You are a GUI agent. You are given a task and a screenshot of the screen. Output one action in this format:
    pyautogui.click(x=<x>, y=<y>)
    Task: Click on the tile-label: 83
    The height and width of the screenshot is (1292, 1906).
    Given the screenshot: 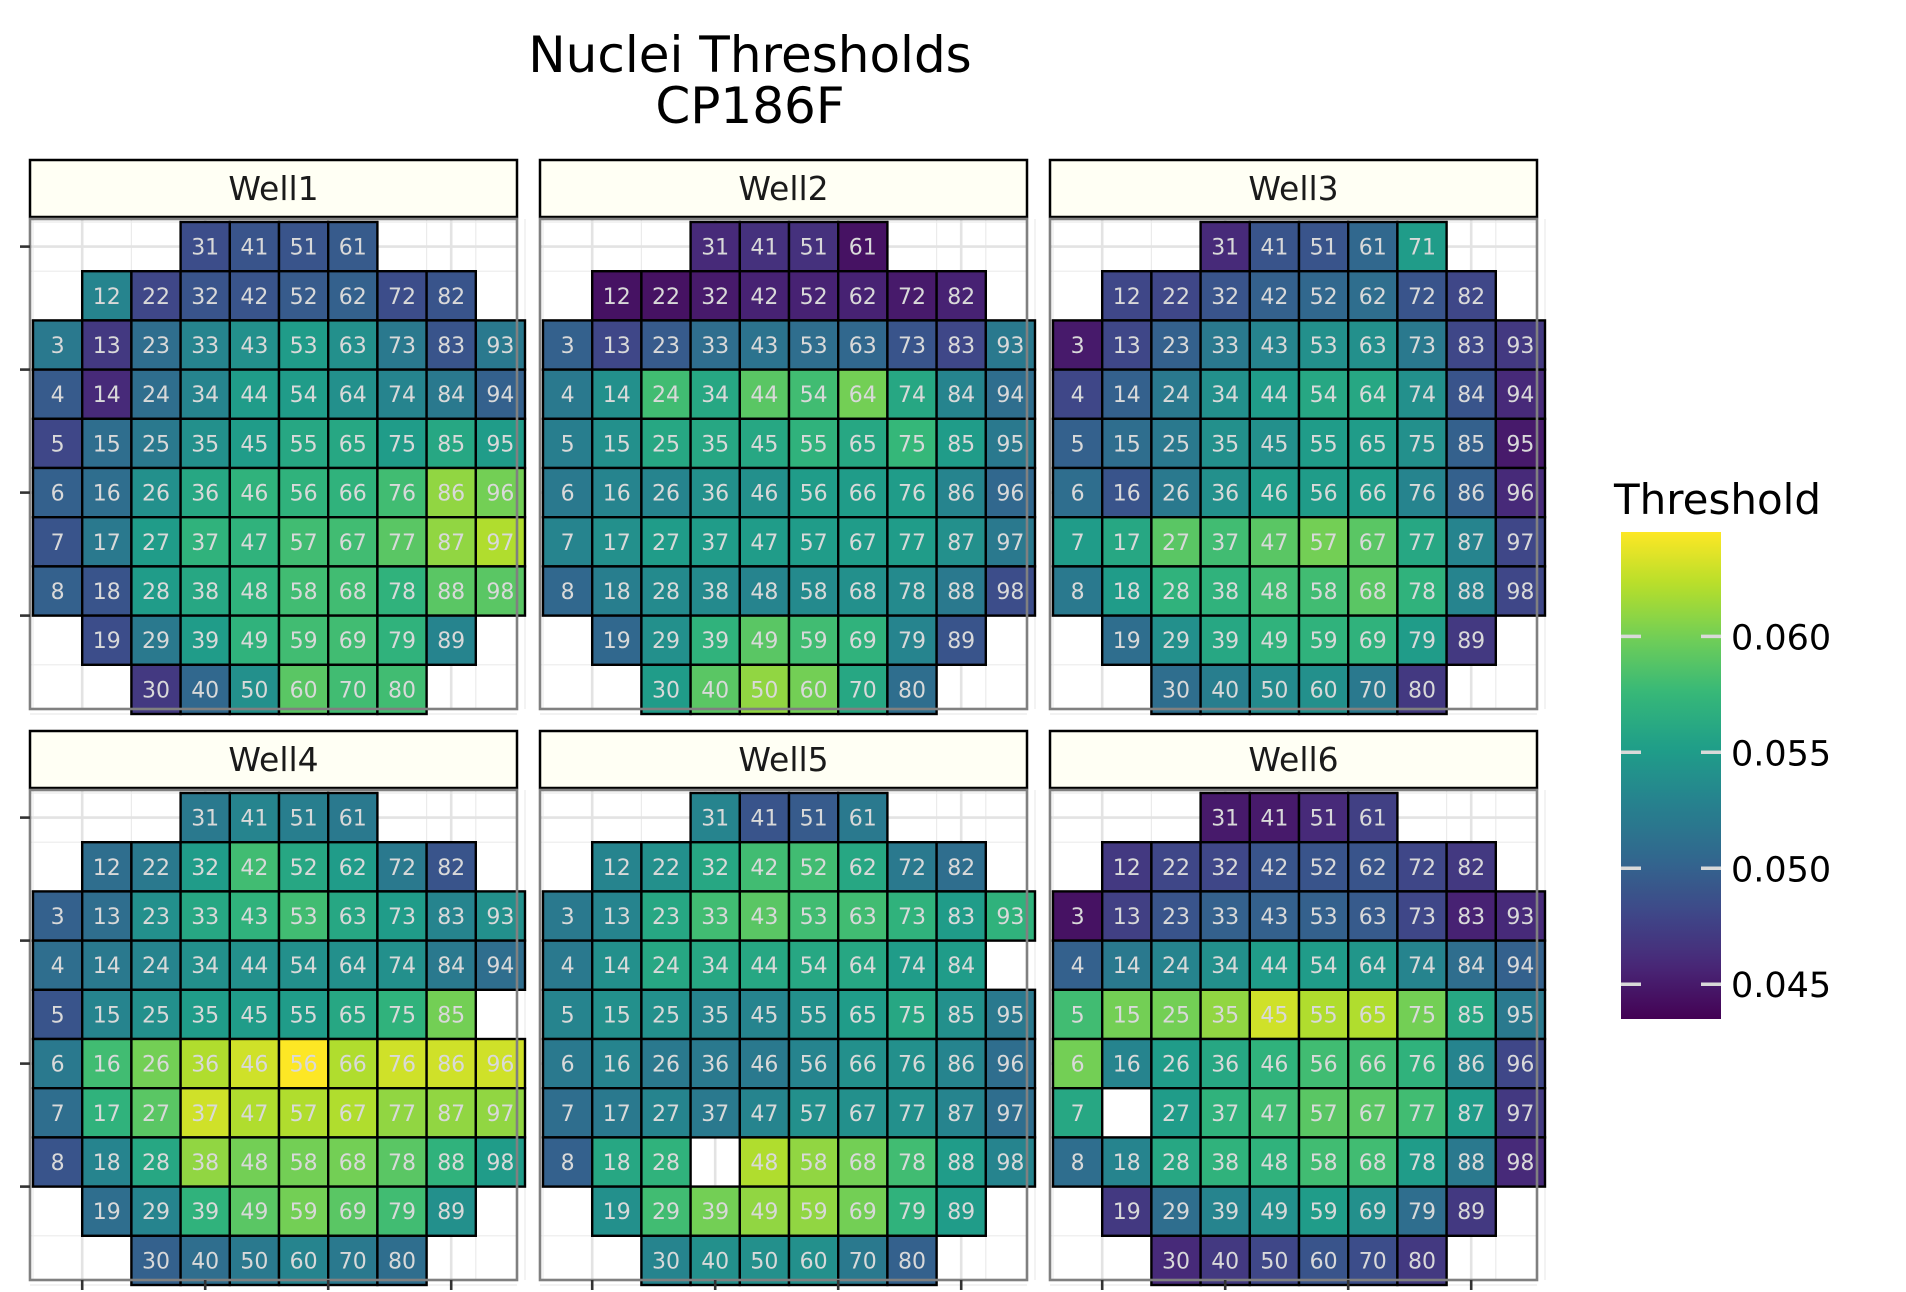 What is the action you would take?
    pyautogui.click(x=1471, y=346)
    